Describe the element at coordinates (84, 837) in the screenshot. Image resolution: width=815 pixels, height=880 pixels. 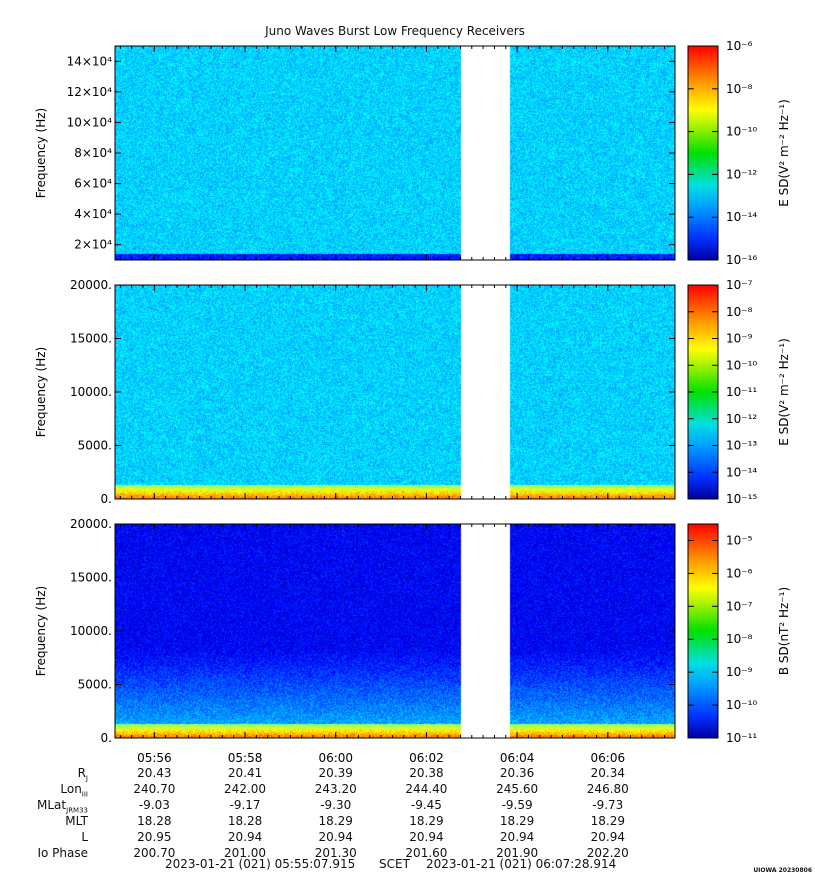
I see `ephemeris-label: L` at that location.